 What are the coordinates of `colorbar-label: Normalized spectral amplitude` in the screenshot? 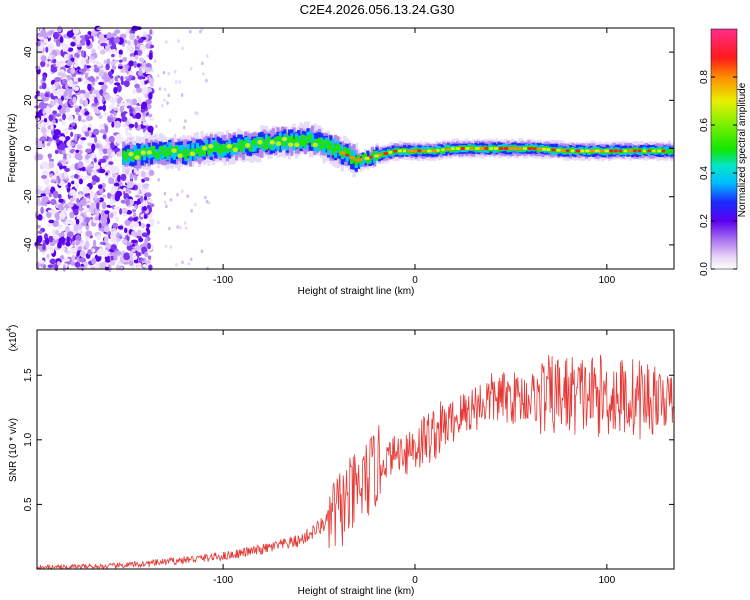 It's located at (742, 149).